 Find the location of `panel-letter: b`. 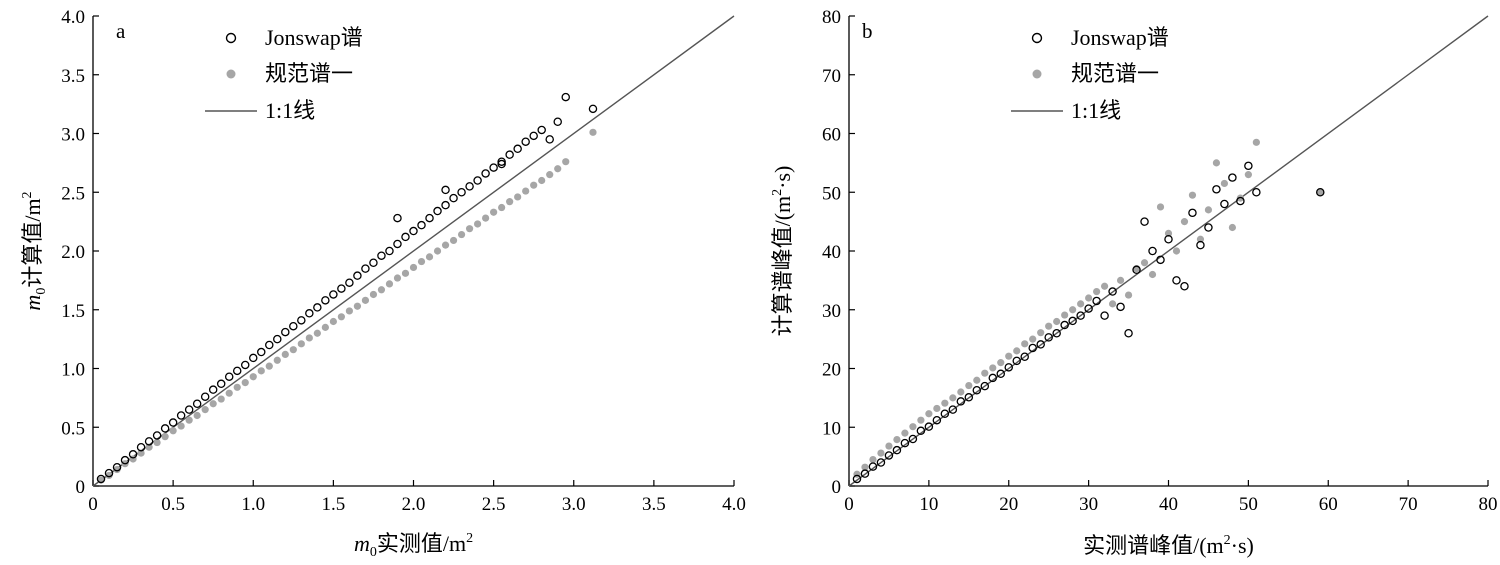

panel-letter: b is located at coordinates (867, 31).